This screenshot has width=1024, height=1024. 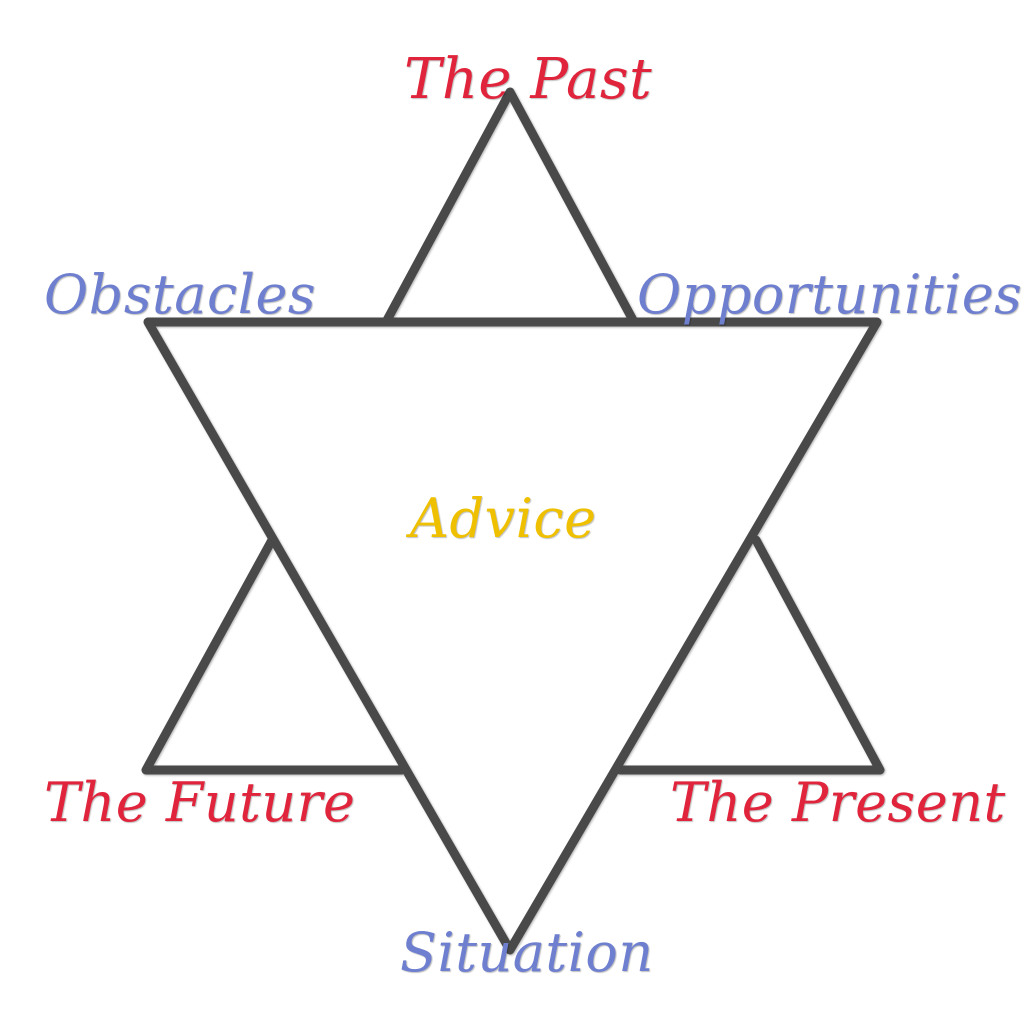 I want to click on label-the-past: The Past, so click(x=528, y=79).